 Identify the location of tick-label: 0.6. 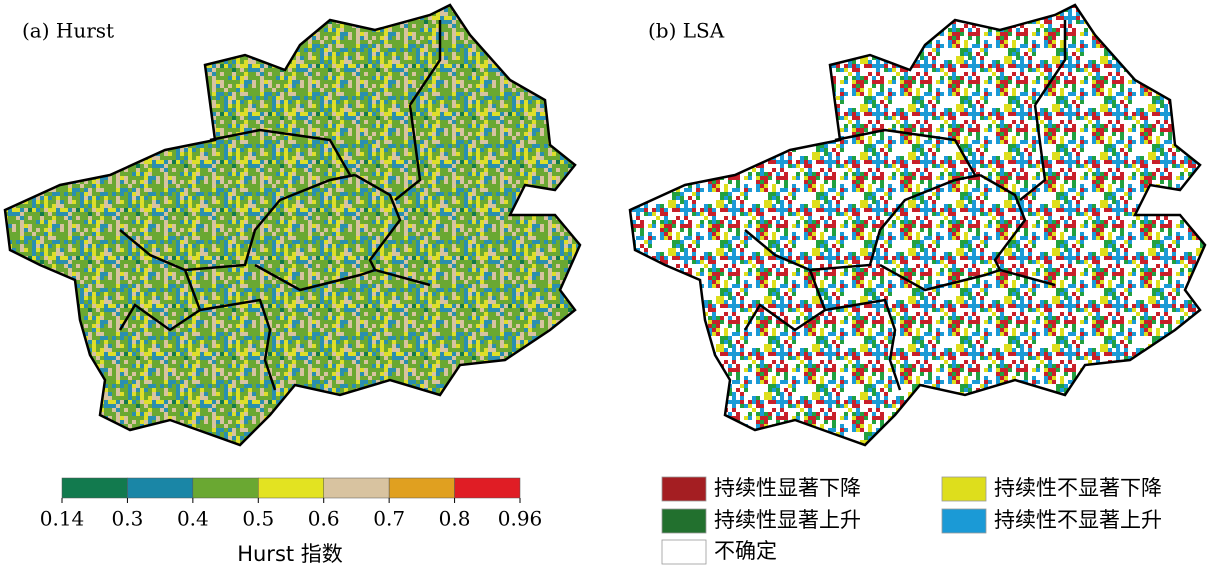
(324, 519).